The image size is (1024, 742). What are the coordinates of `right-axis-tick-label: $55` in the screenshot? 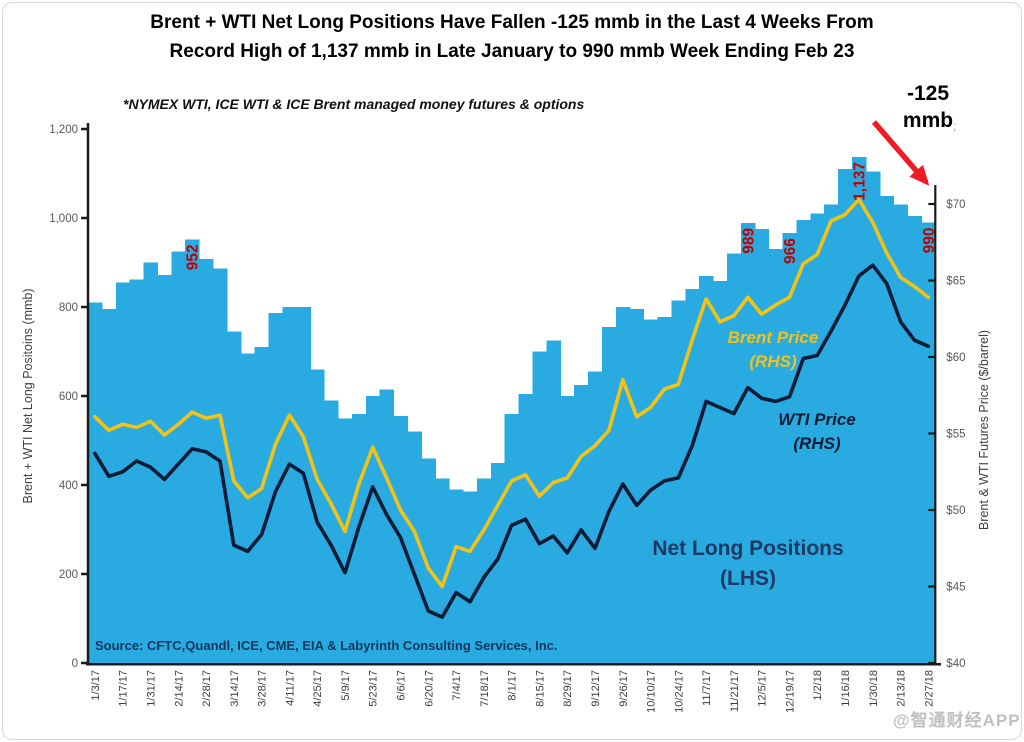 It's located at (955, 435).